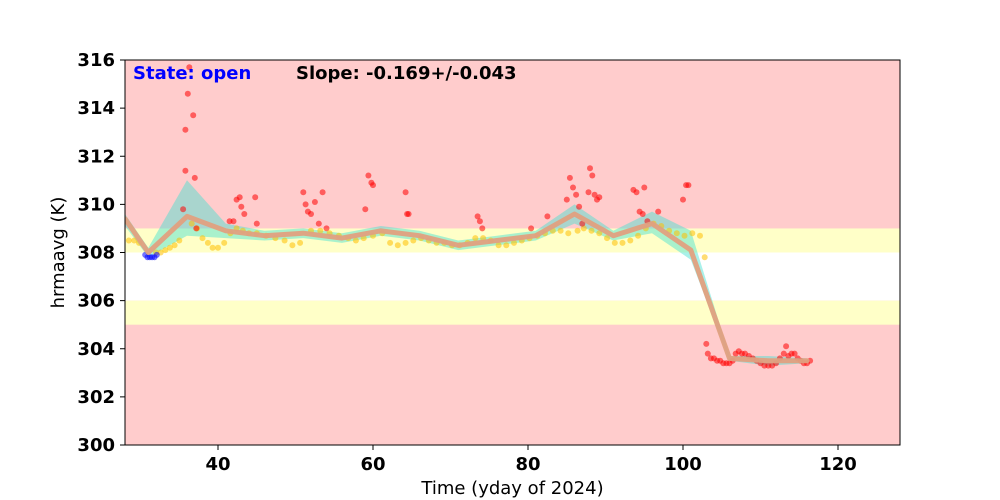  Describe the element at coordinates (217, 464) in the screenshot. I see `x-tick-label: 40` at that location.